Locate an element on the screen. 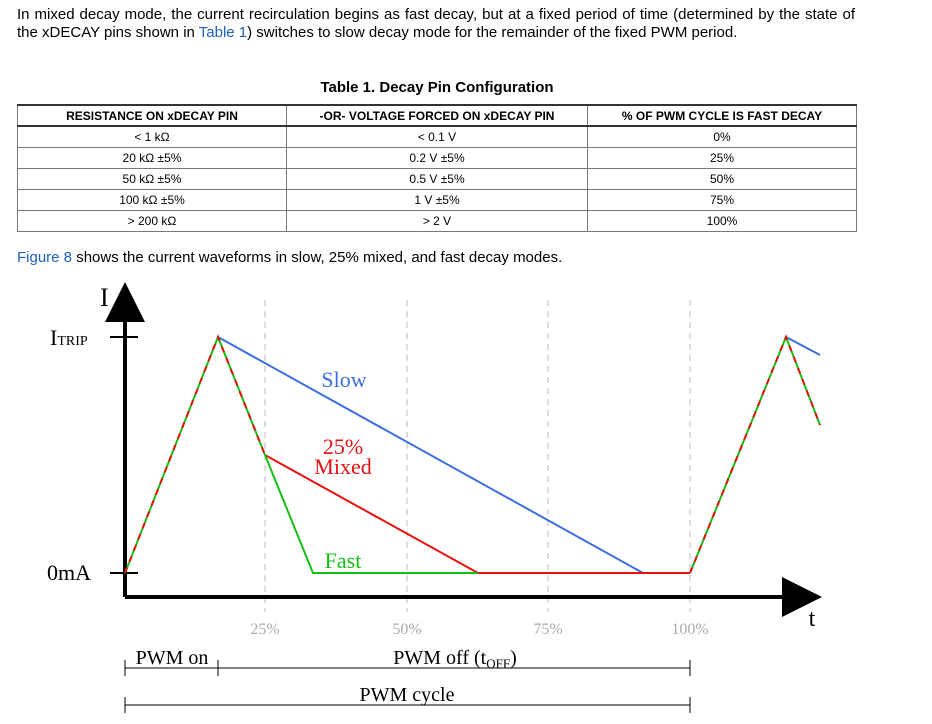 The height and width of the screenshot is (724, 932). cell: 0.2 V ±5% is located at coordinates (437, 158).